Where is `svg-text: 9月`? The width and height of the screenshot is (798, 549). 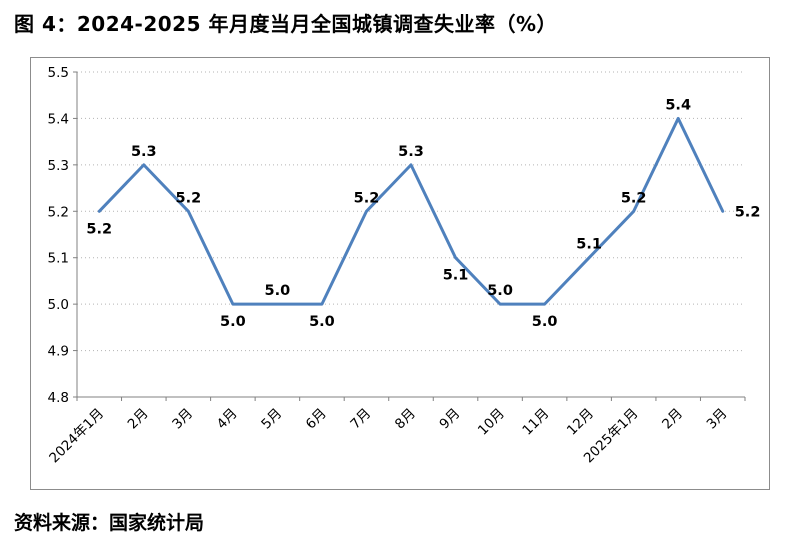
svg-text: 9月 is located at coordinates (449, 419).